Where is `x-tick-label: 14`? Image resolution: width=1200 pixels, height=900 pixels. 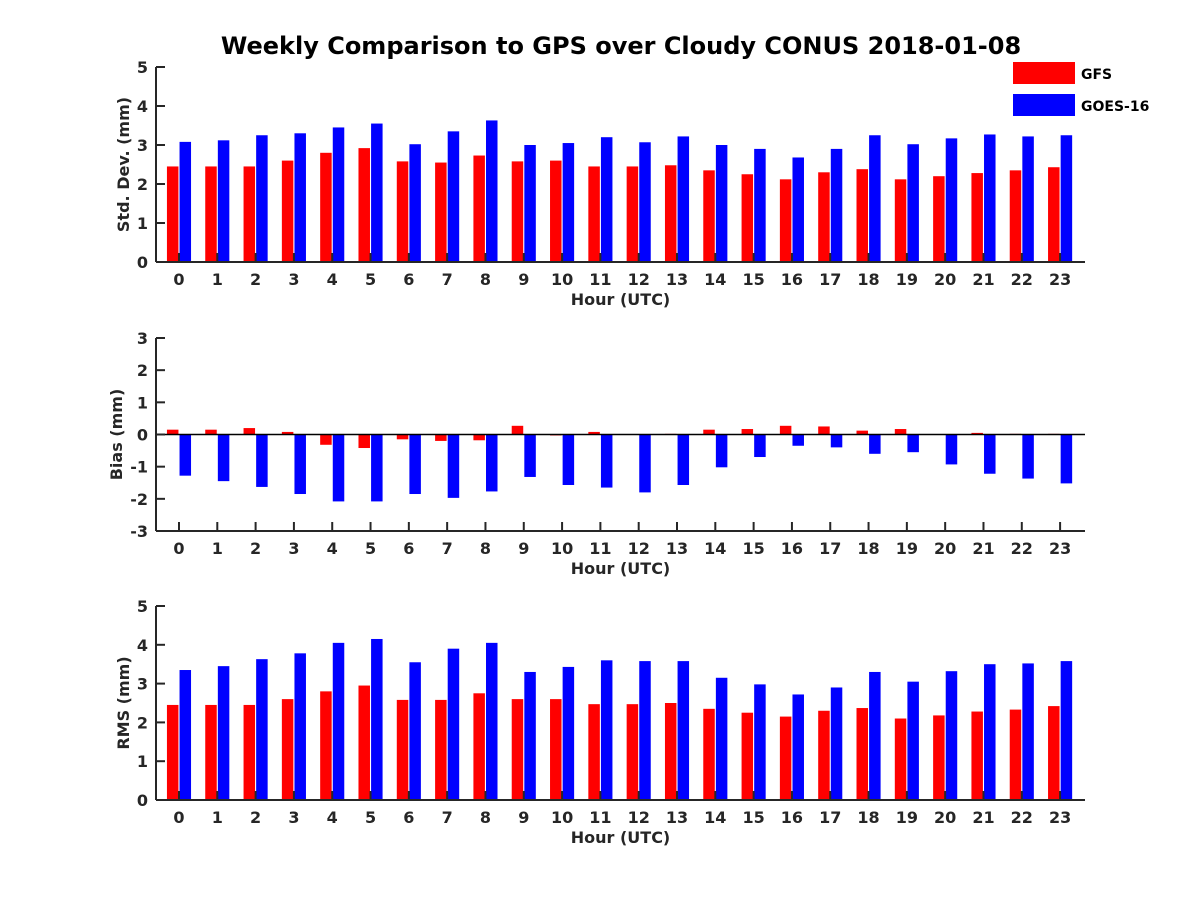
x-tick-label: 14 is located at coordinates (715, 279).